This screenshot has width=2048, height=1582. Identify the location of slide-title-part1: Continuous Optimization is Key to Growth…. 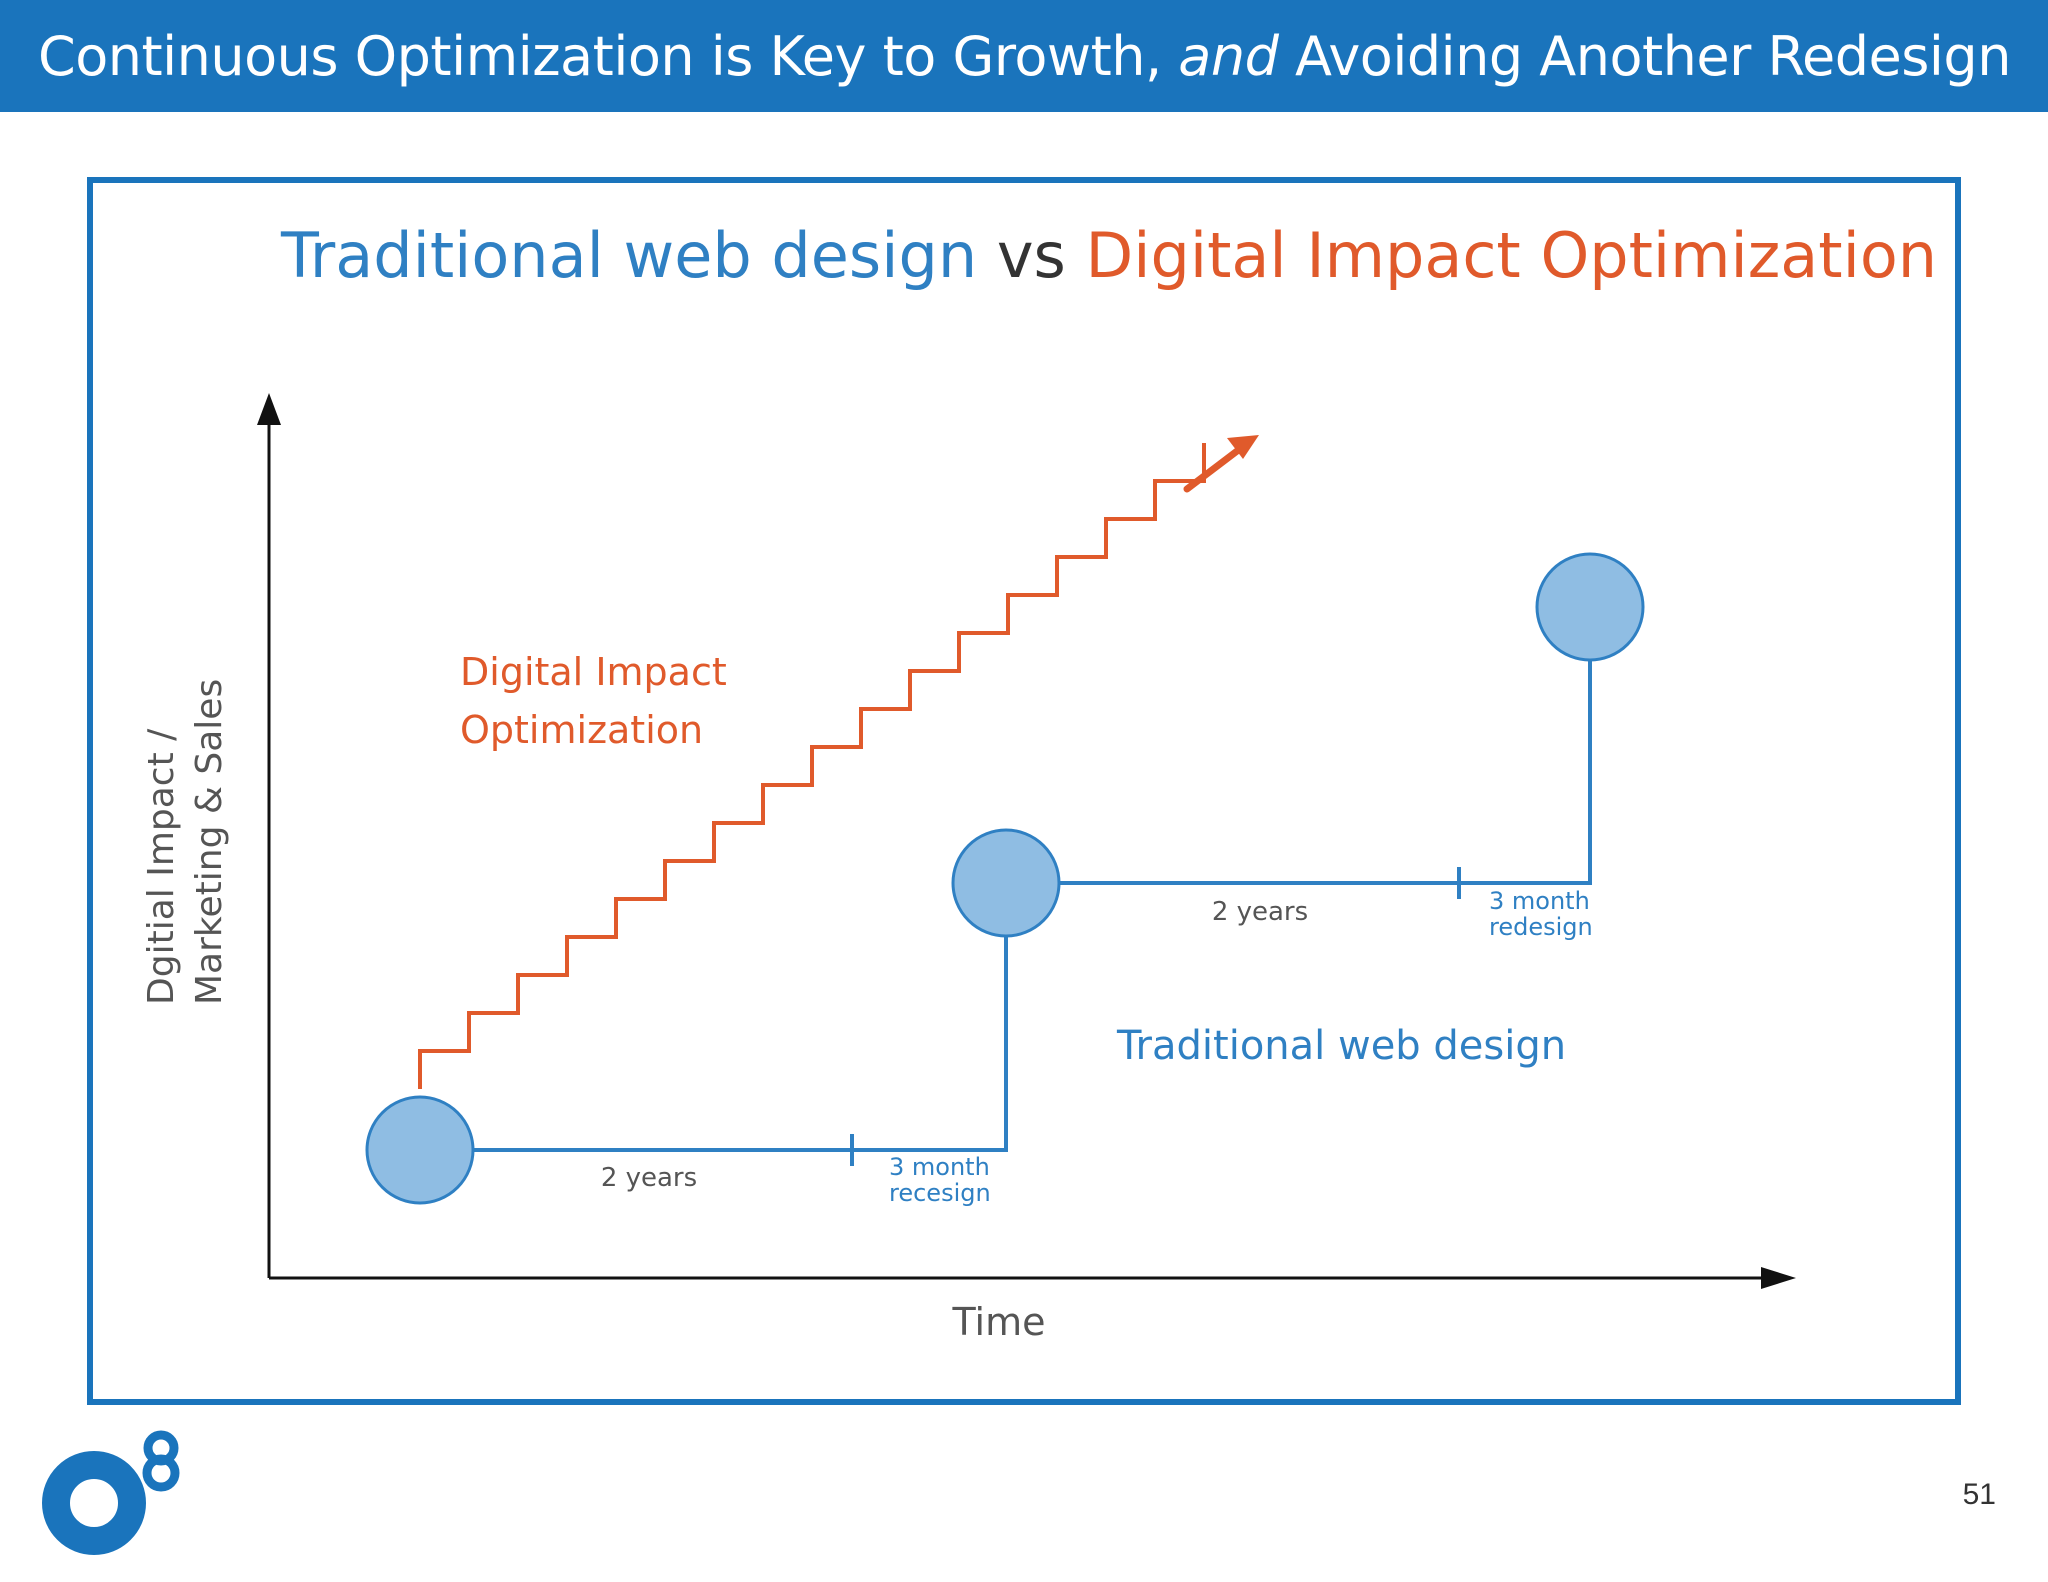
(608, 56).